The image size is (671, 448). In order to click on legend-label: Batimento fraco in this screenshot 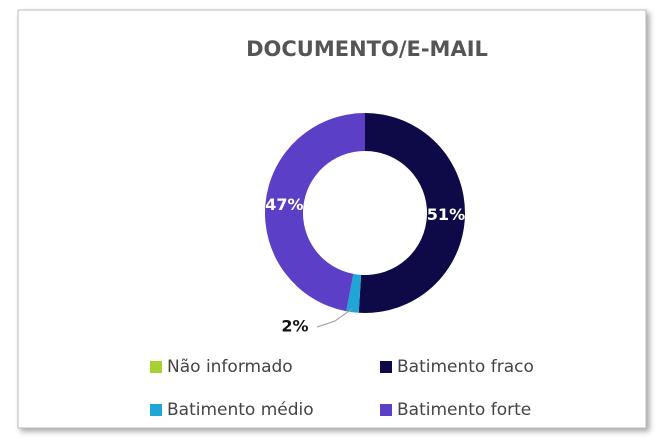, I will do `click(465, 367)`.